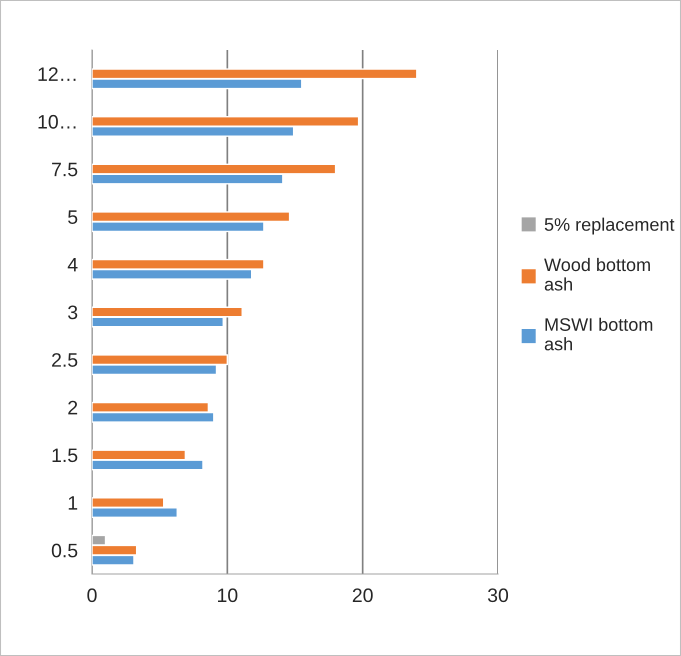 The image size is (681, 656). Describe the element at coordinates (609, 226) in the screenshot. I see `legend-label: 5% replacement` at that location.